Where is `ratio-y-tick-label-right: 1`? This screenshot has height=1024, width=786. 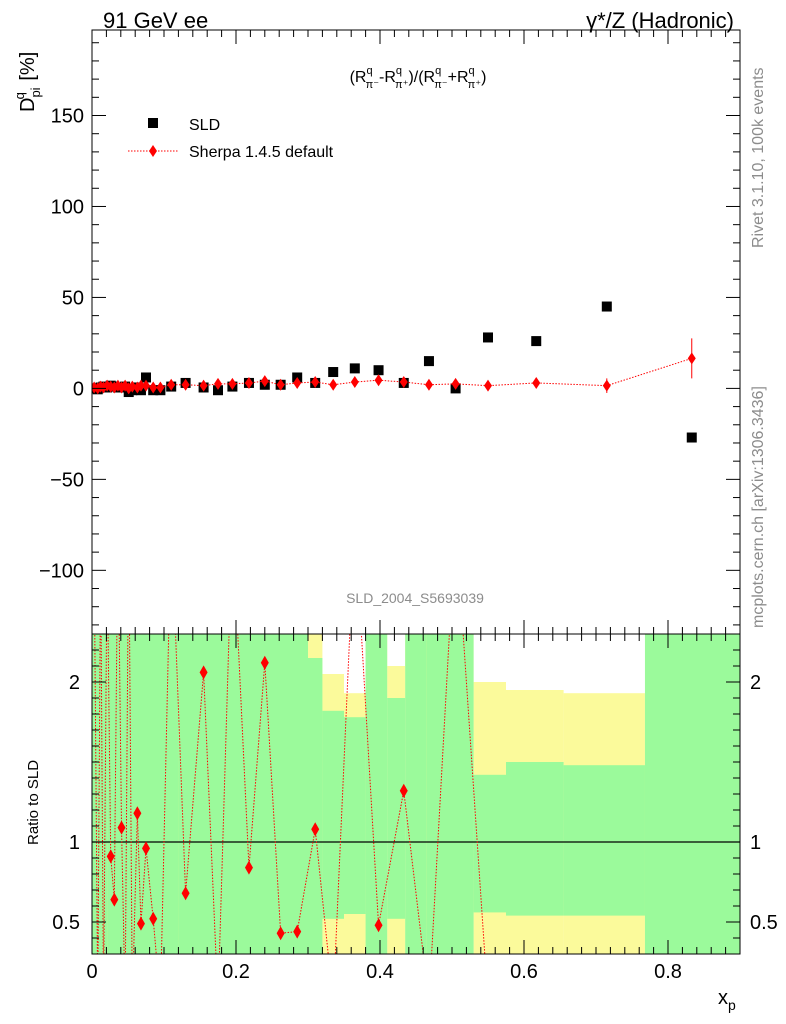 ratio-y-tick-label-right: 1 is located at coordinates (755, 843).